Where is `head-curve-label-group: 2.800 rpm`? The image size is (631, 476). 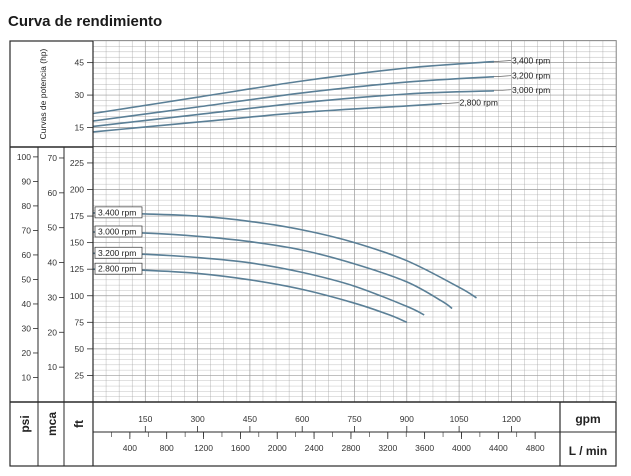 head-curve-label-group: 2.800 rpm is located at coordinates (118, 268).